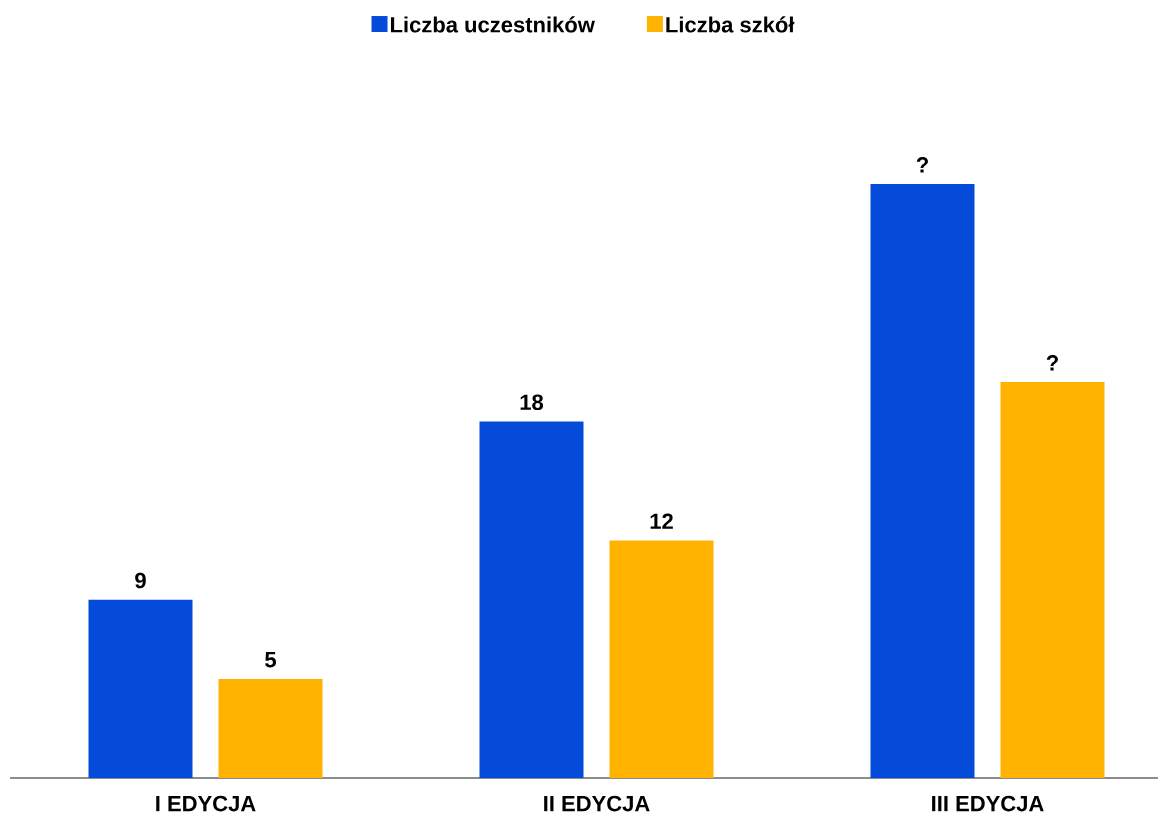 The image size is (1158, 830). What do you see at coordinates (492, 24) in the screenshot?
I see `legend-label: Liczba uczestników` at bounding box center [492, 24].